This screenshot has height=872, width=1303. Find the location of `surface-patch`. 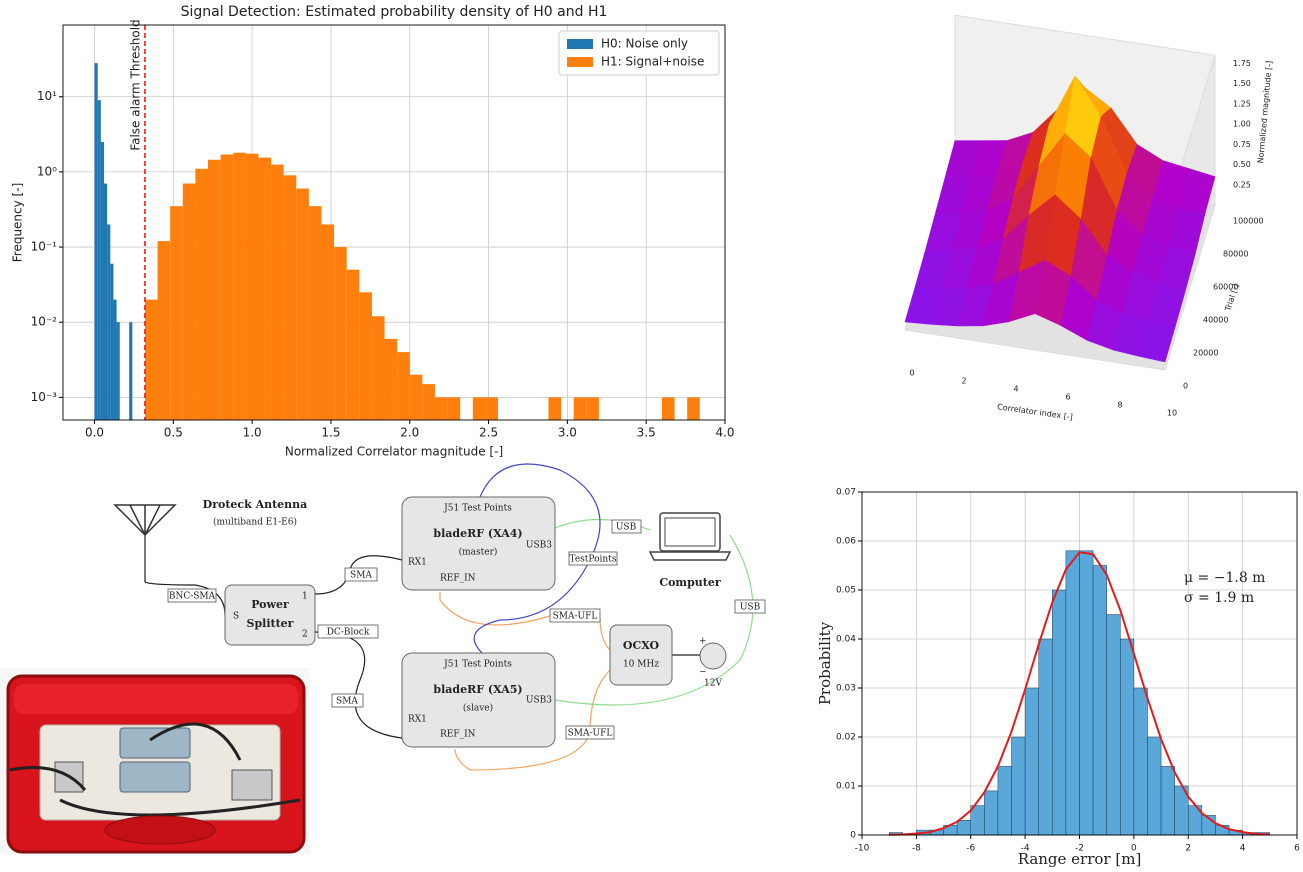

surface-patch is located at coordinates (1157, 341).